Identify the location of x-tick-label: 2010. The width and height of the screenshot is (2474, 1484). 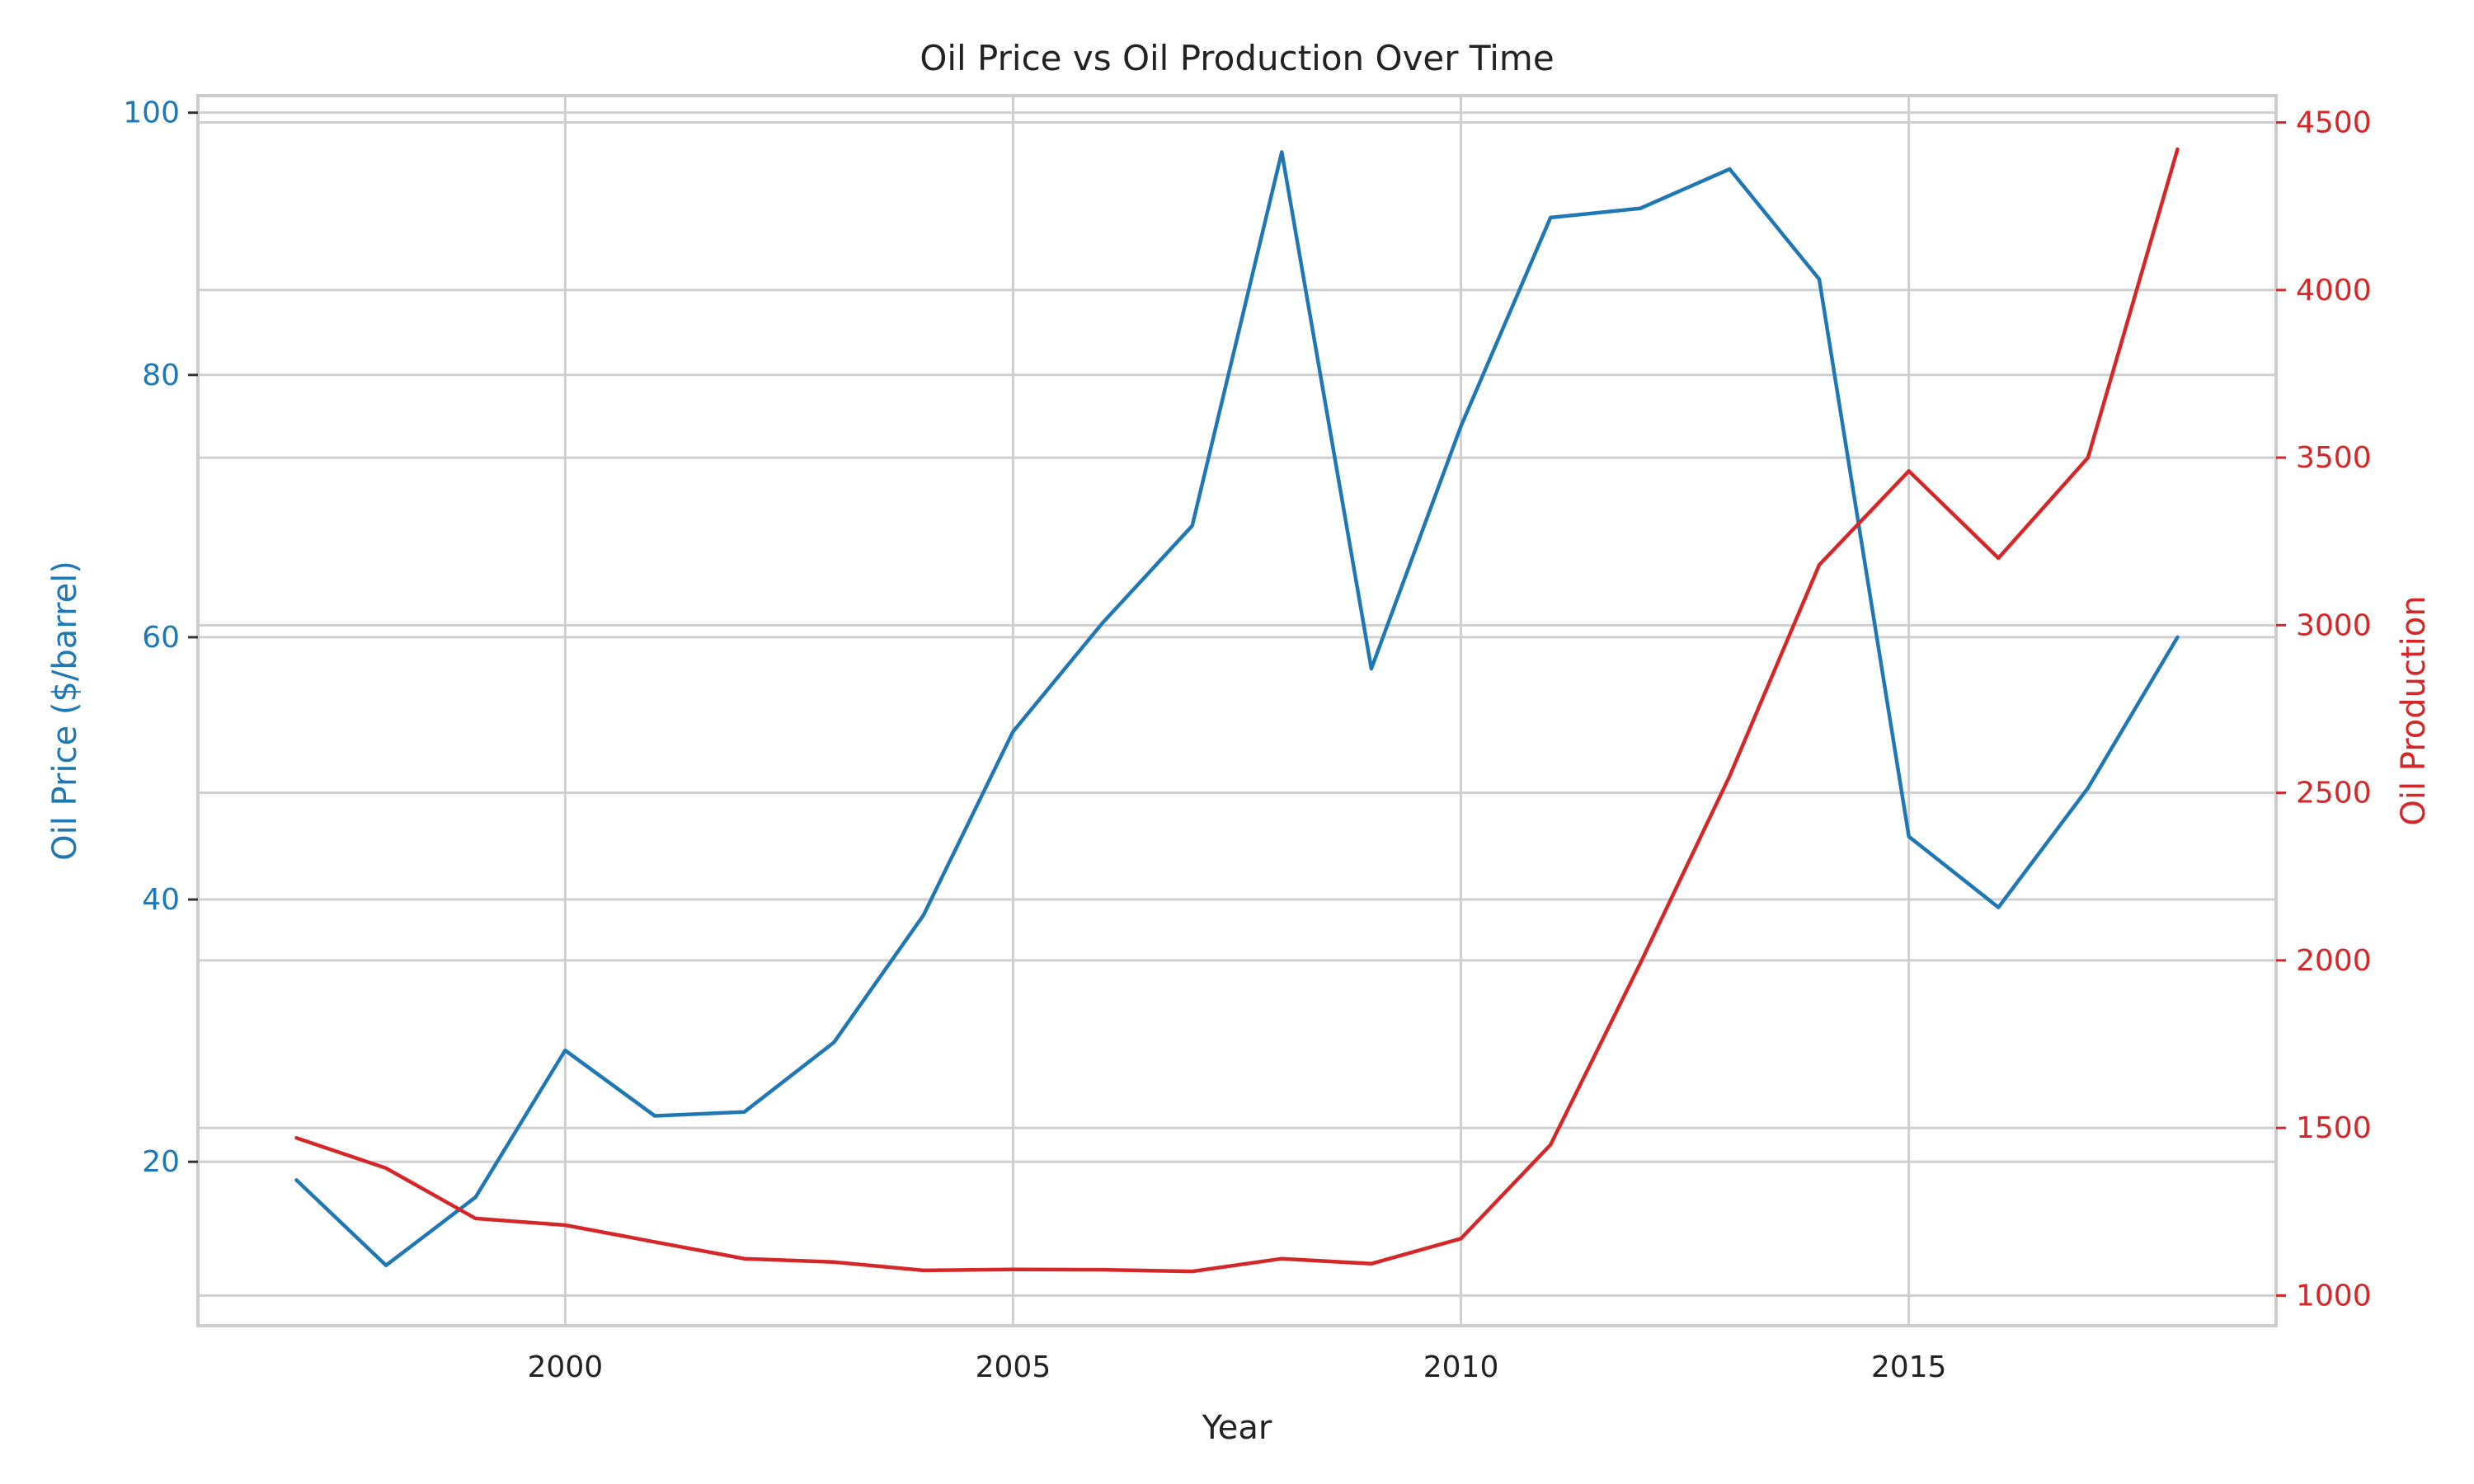
(1461, 1367).